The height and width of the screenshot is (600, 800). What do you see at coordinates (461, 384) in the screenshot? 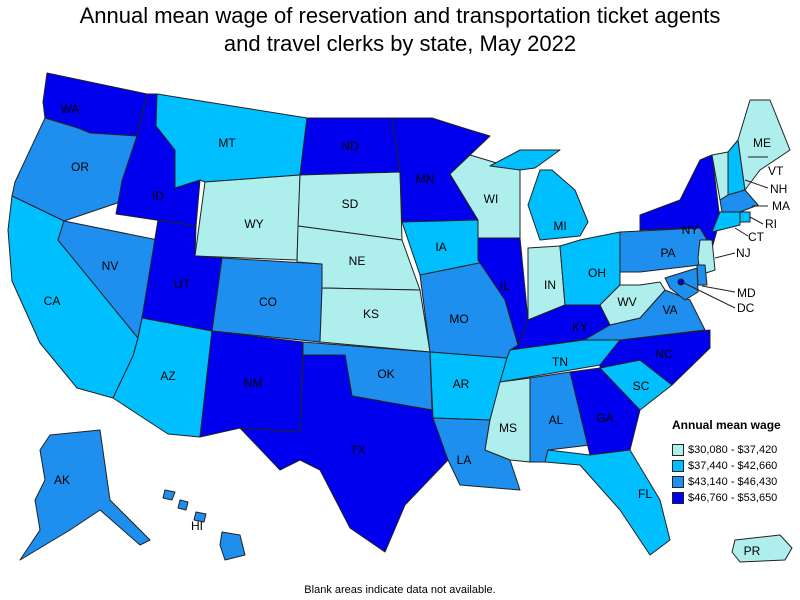
I see `label-ar: AR` at bounding box center [461, 384].